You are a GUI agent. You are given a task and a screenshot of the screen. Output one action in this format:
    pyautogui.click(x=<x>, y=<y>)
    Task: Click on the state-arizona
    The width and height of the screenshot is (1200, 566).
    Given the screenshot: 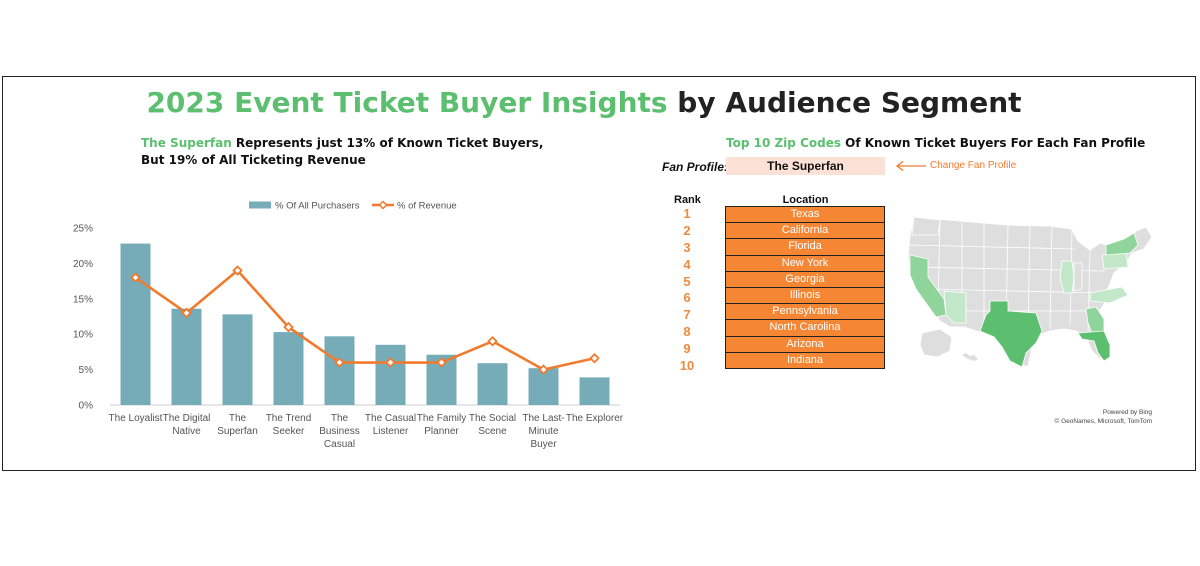 What is the action you would take?
    pyautogui.click(x=955, y=307)
    